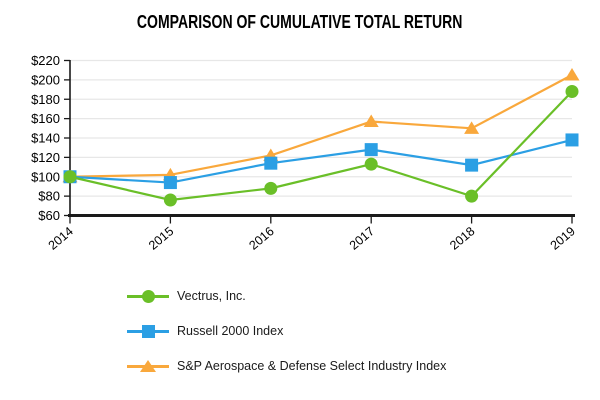 Image resolution: width=600 pixels, height=400 pixels. I want to click on svg-text: $120, so click(45, 157).